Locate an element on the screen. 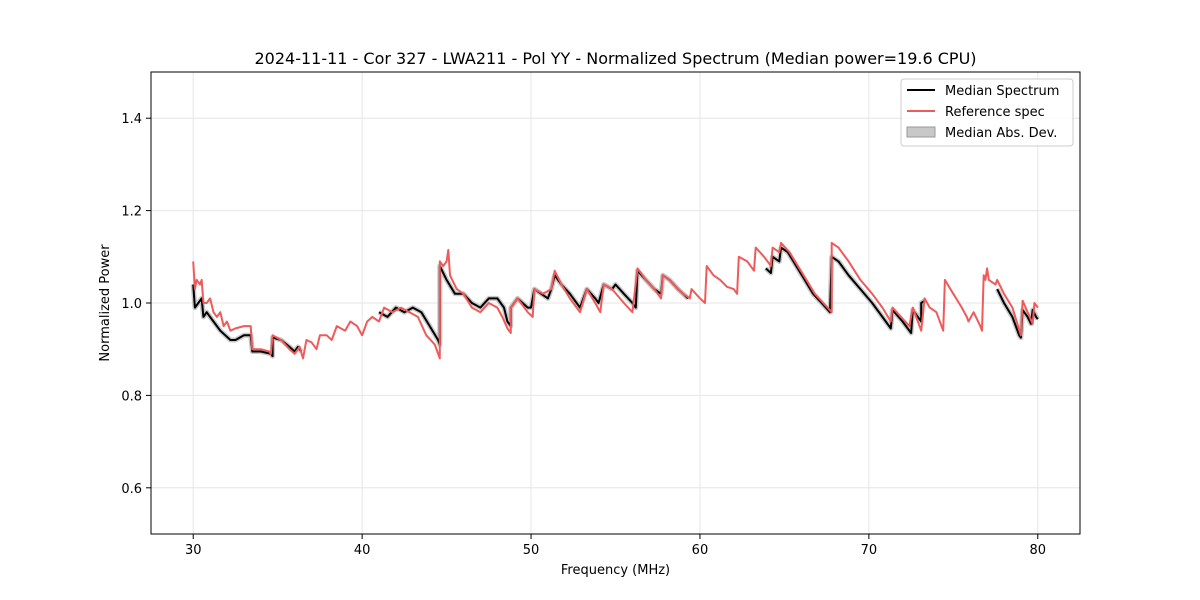 This screenshot has height=600, width=1200. reference-line-segment is located at coordinates (615, 300).